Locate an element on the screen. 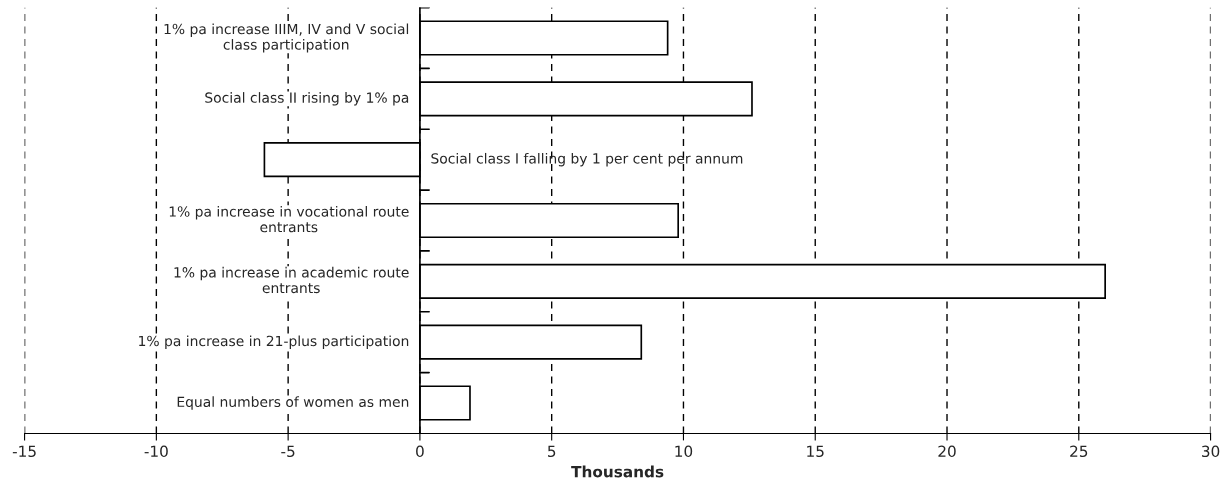 The image size is (1229, 504). x-tick-label: 15 is located at coordinates (815, 451).